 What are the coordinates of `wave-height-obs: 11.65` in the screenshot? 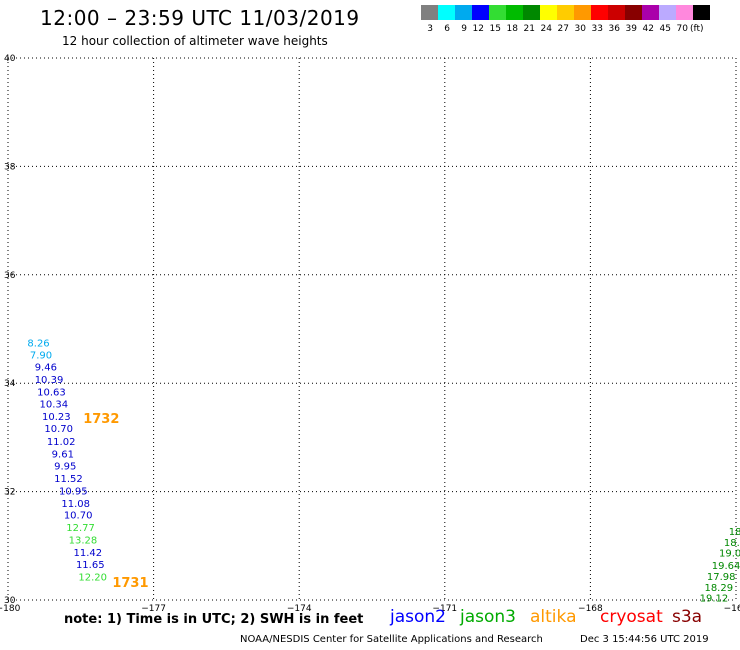 It's located at (90, 565).